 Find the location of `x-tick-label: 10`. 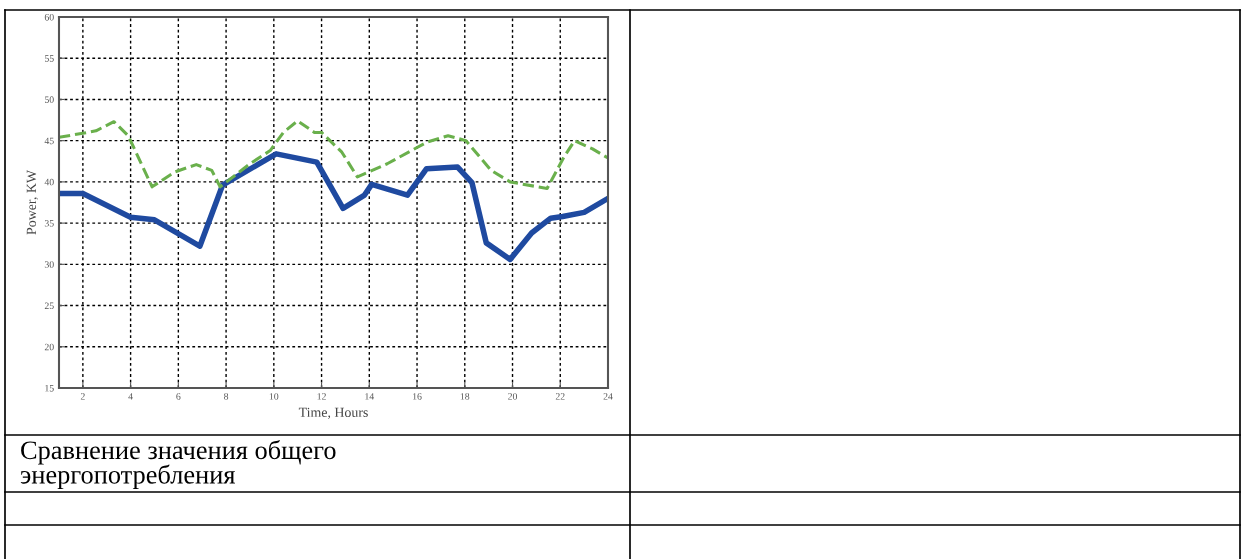

x-tick-label: 10 is located at coordinates (274, 396).